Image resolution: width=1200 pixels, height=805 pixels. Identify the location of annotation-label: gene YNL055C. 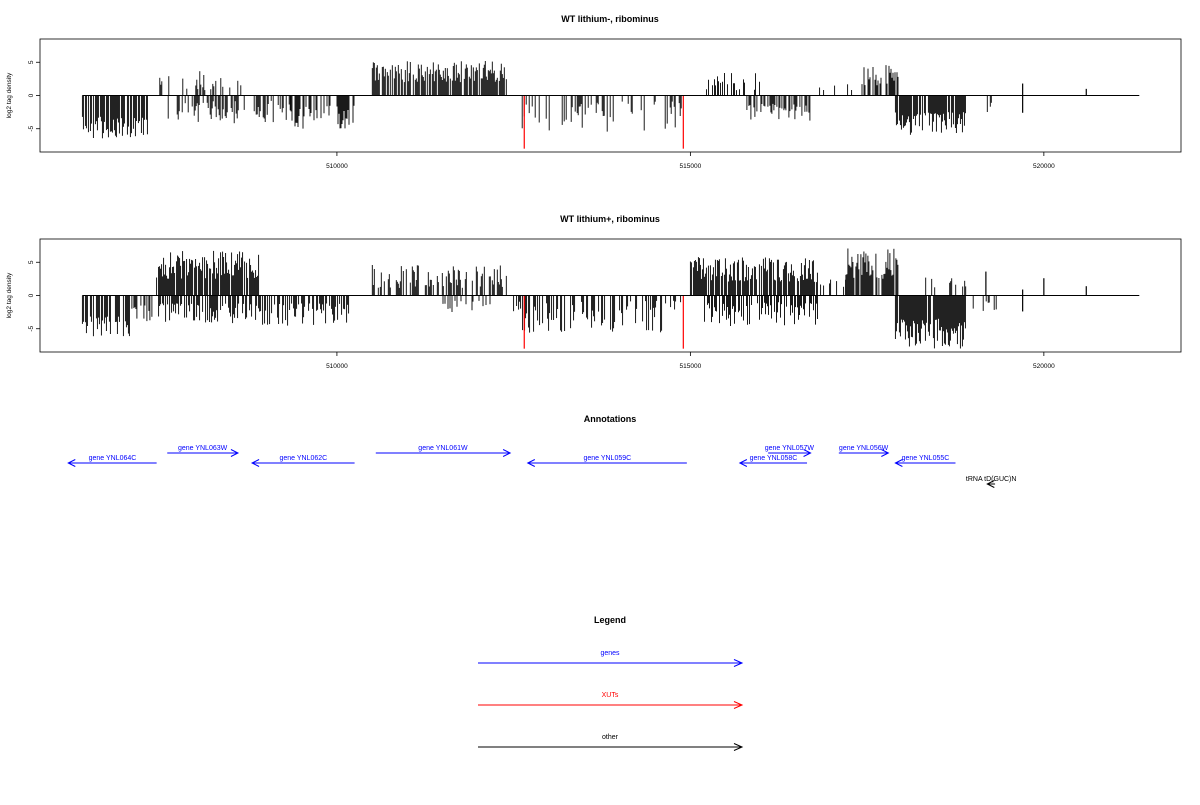
(926, 458).